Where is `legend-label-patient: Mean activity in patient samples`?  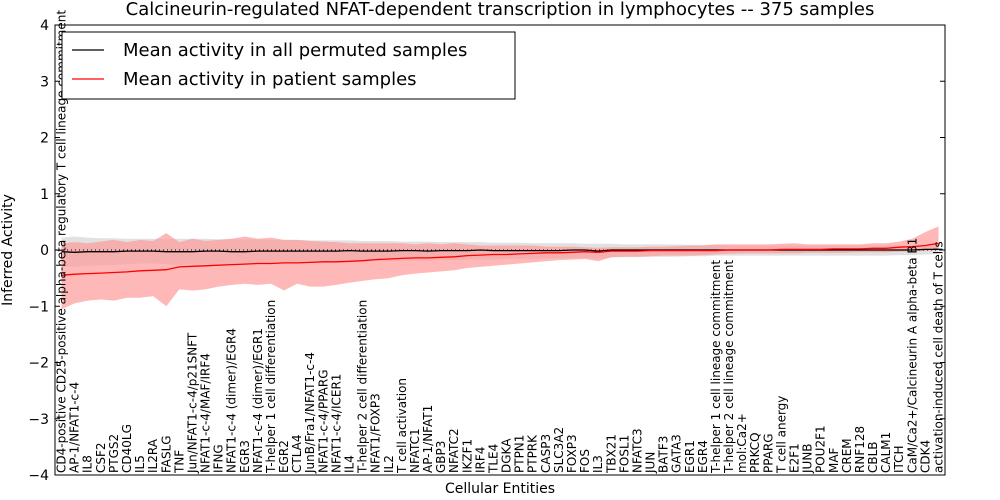 legend-label-patient: Mean activity in patient samples is located at coordinates (270, 79).